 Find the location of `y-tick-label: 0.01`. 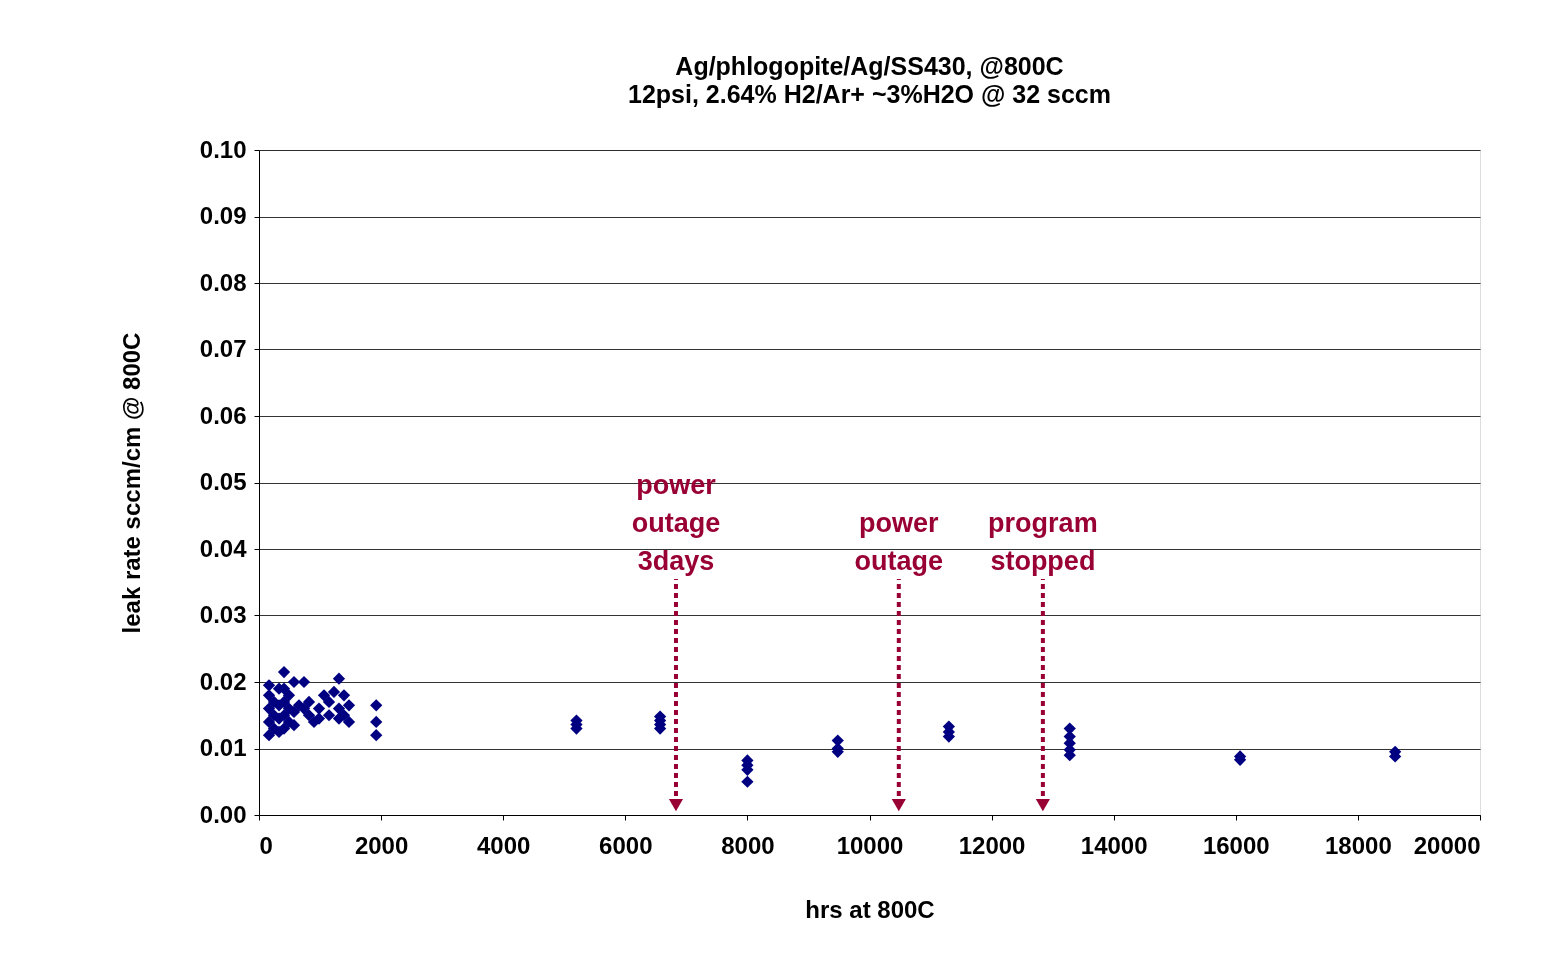

y-tick-label: 0.01 is located at coordinates (223, 747).